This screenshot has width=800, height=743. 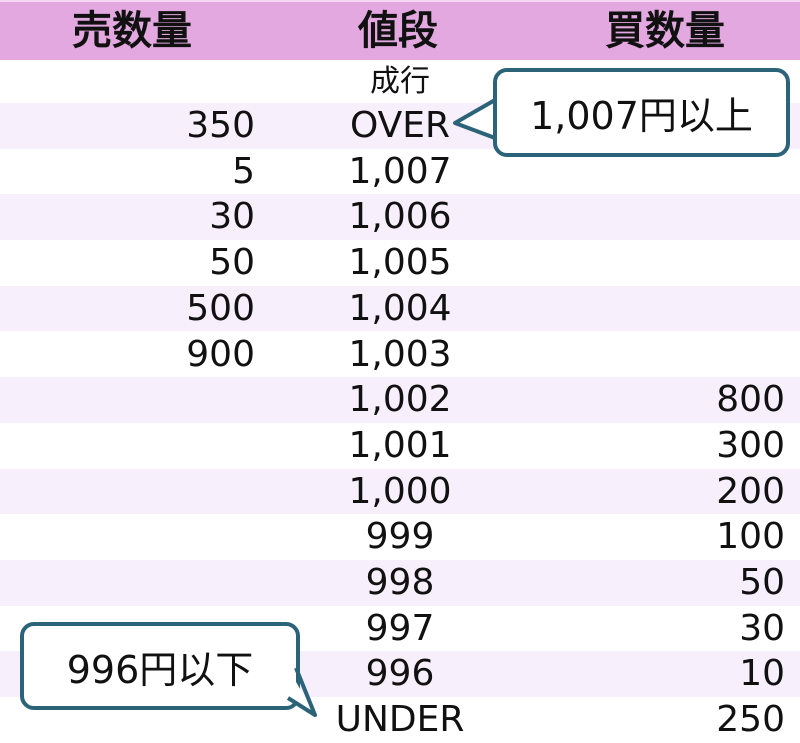 I want to click on buy-quantity-cell: 100, so click(x=750, y=537).